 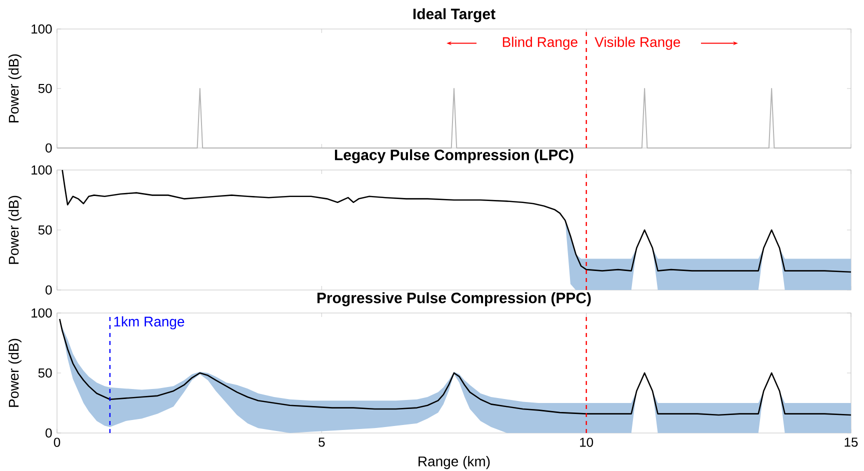 What do you see at coordinates (454, 156) in the screenshot?
I see `chart-title: Legacy Pulse Compression (LPC)` at bounding box center [454, 156].